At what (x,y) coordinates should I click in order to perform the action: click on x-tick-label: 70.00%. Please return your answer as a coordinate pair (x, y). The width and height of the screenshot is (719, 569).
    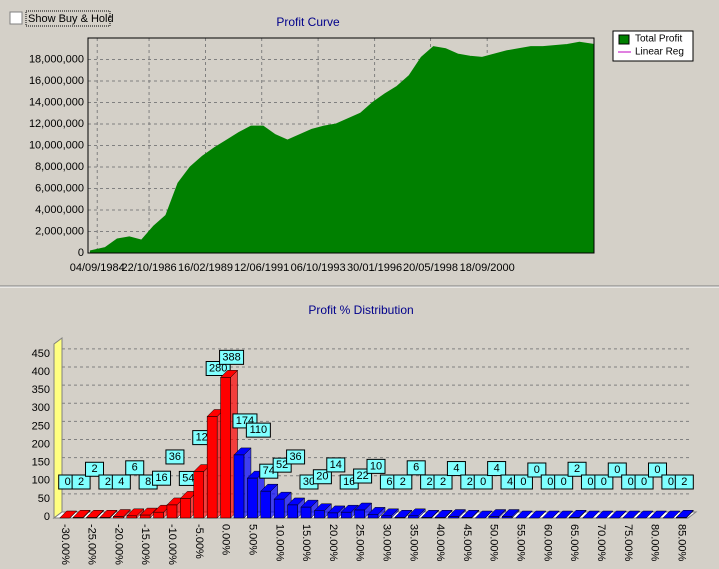
    Looking at the image, I should click on (601, 543).